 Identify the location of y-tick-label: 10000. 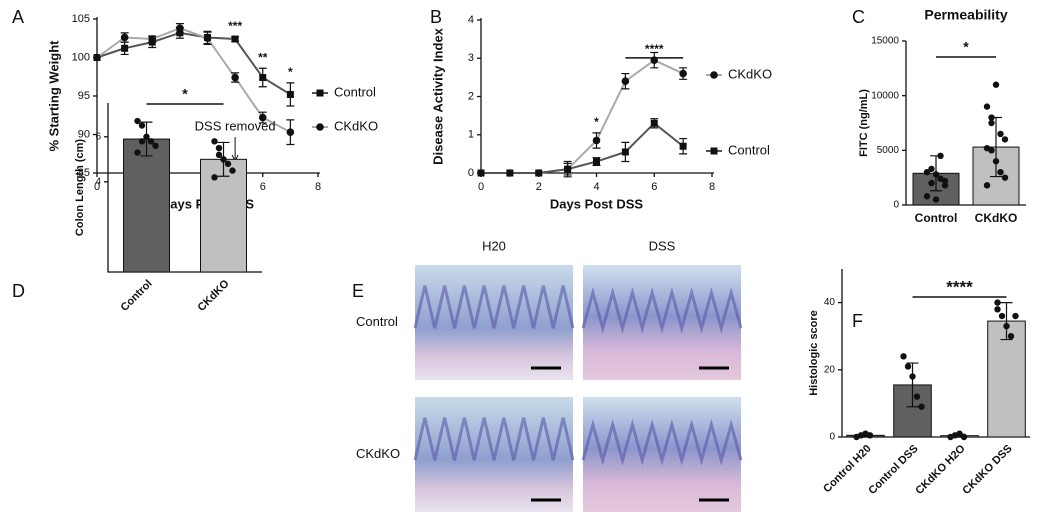
(885, 95).